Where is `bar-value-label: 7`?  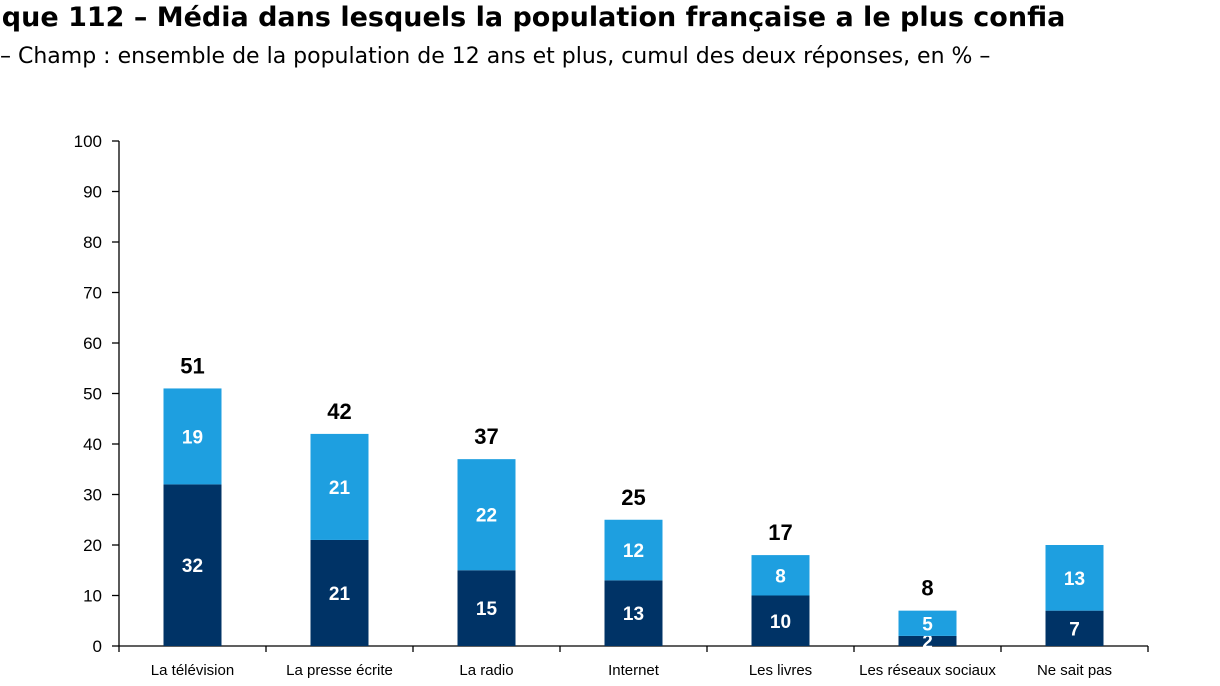
bar-value-label: 7 is located at coordinates (1074, 629).